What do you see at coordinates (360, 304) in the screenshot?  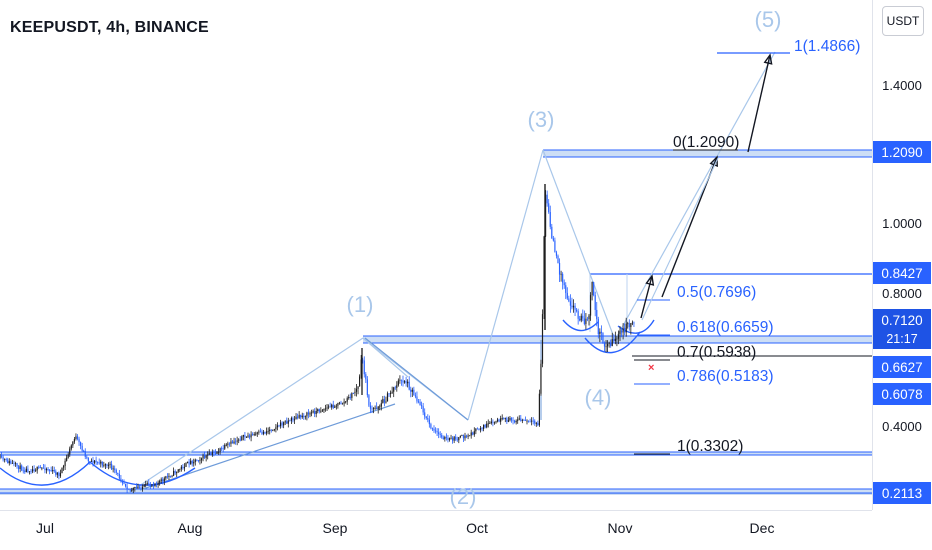 I see `wave-label: (1)` at bounding box center [360, 304].